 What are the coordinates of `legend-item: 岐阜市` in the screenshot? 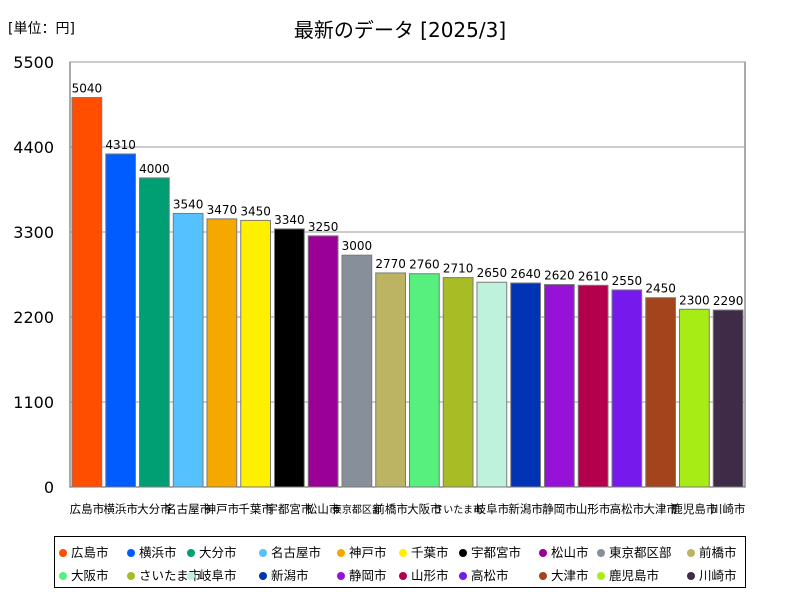 It's located at (212, 574).